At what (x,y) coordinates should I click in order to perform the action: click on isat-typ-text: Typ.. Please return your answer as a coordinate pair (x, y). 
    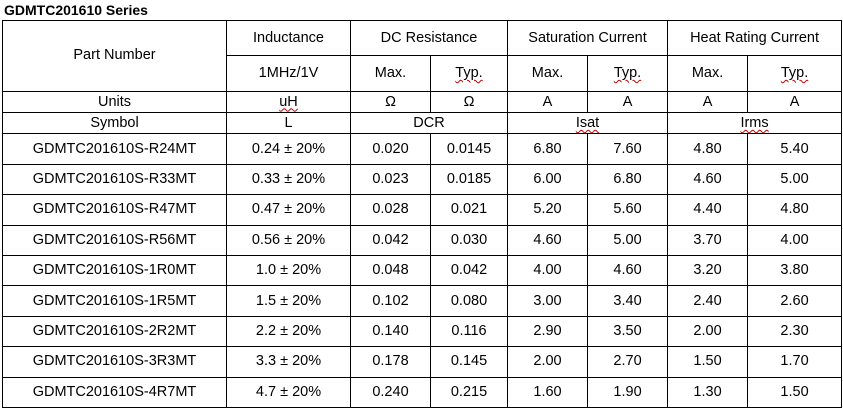
    Looking at the image, I should click on (627, 73).